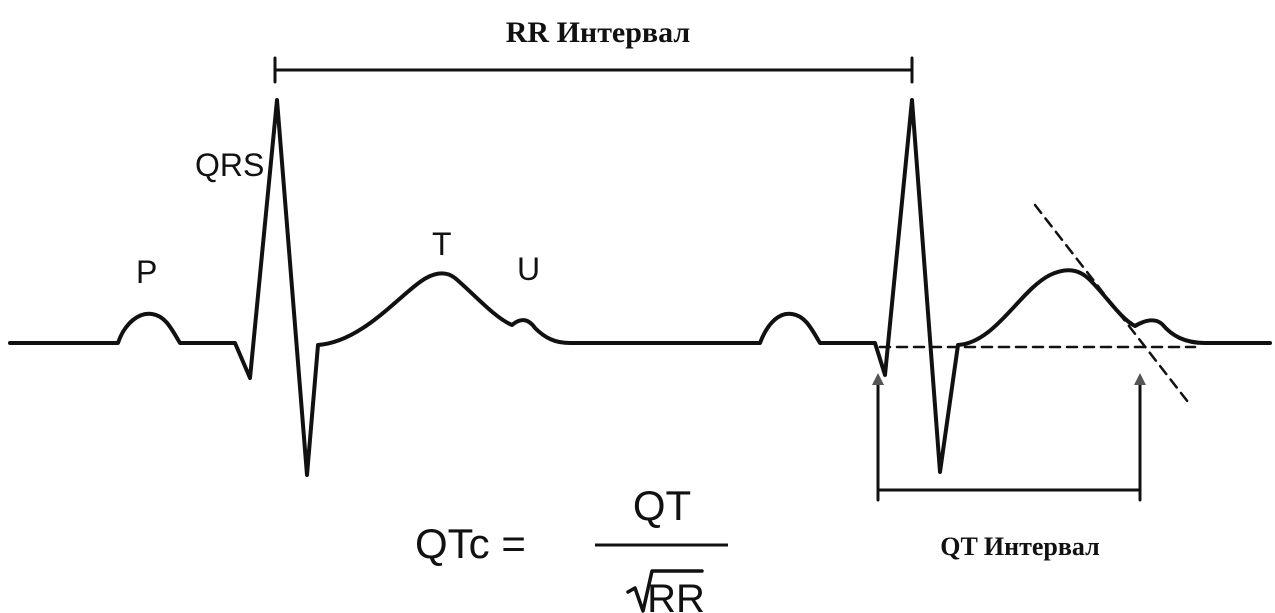 This screenshot has height=613, width=1275. Describe the element at coordinates (662, 505) in the screenshot. I see `formula-numerator: QT` at that location.